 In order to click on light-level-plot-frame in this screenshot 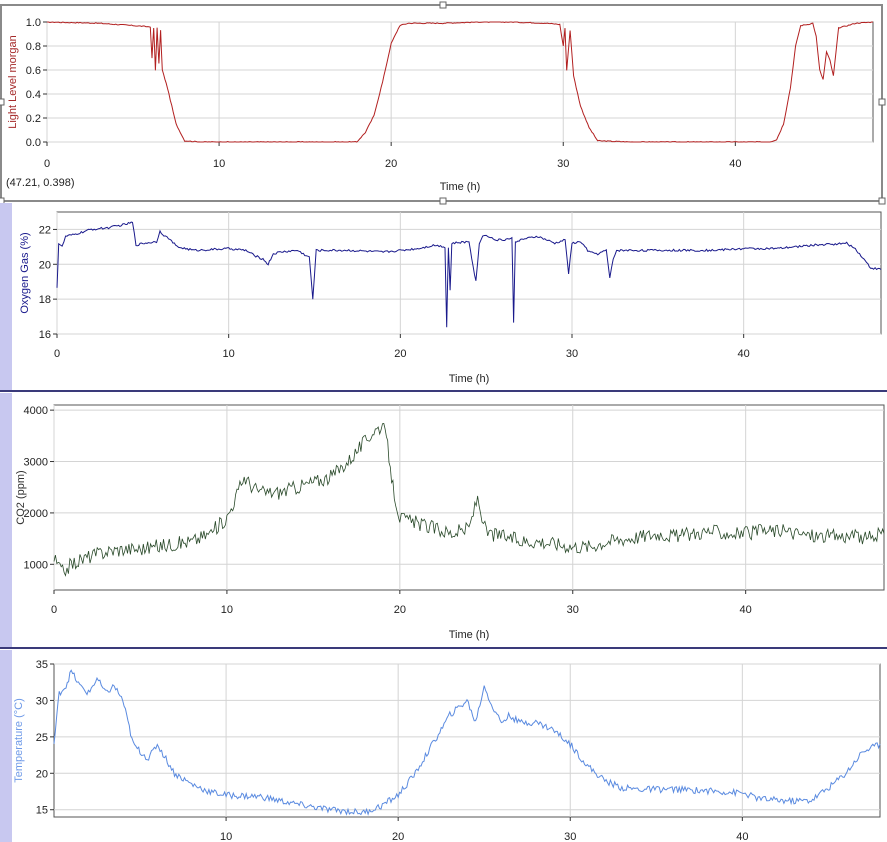, I will do `click(460, 82)`.